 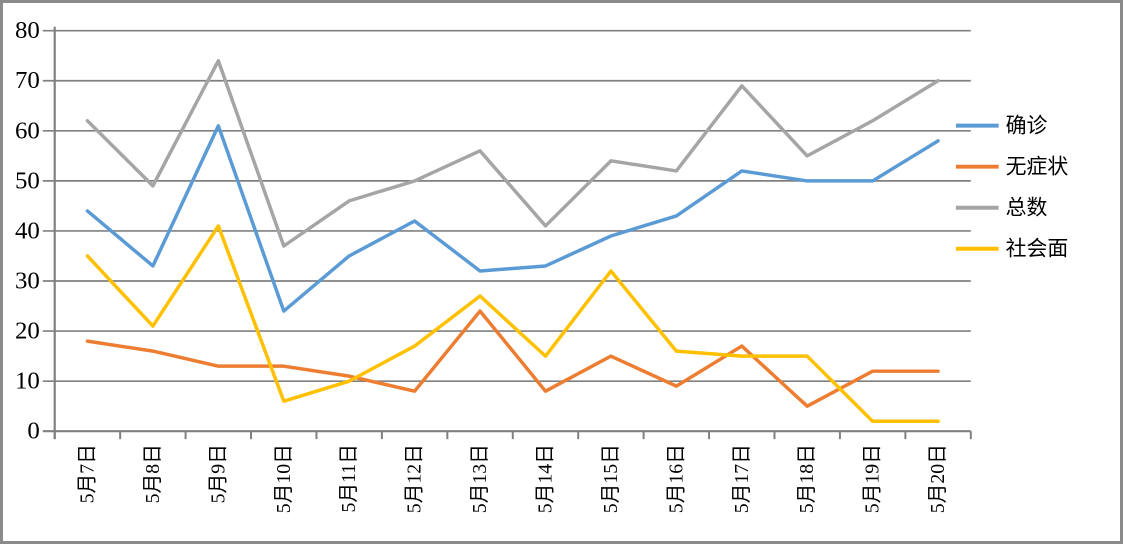 I want to click on x-category-label: 5月7日, so click(x=87, y=473).